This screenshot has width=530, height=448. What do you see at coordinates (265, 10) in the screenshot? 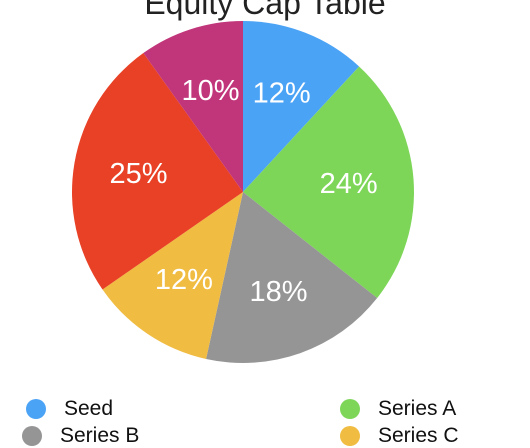
I see `chart-title: Equity Cap Table` at bounding box center [265, 10].